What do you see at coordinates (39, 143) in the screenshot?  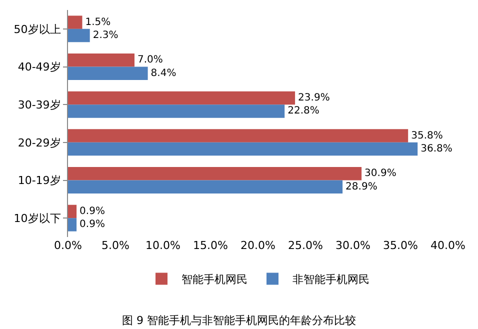 I see `y-tick-label: 20-29岁` at bounding box center [39, 143].